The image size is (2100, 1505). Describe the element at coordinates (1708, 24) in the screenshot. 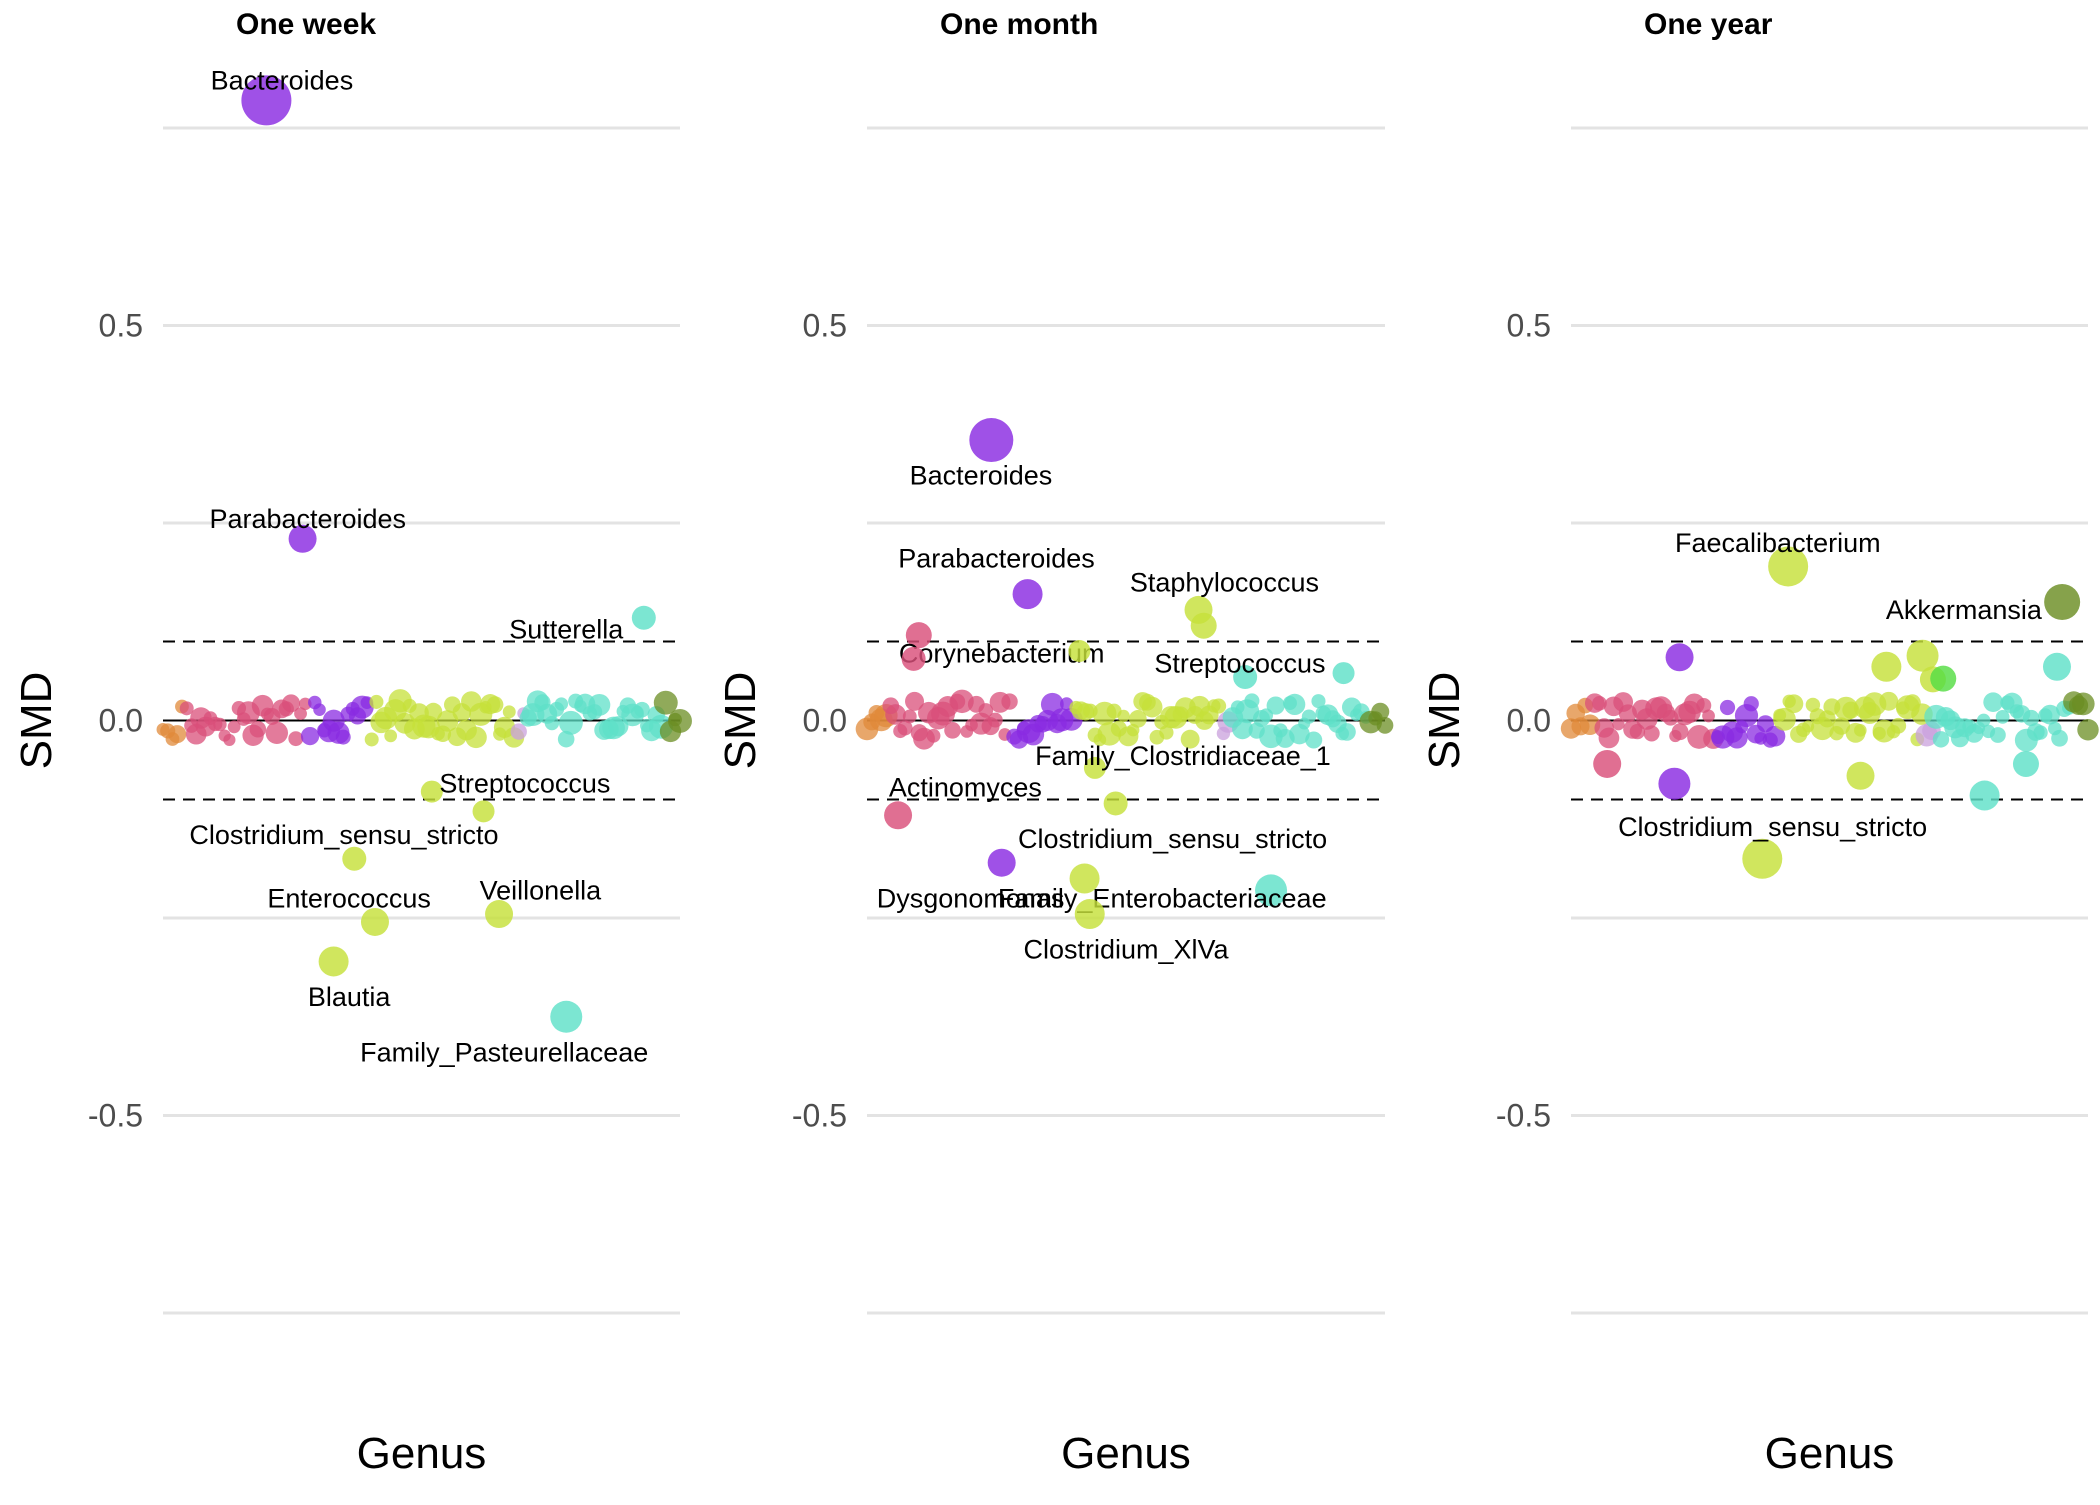

I see `panel-title: One year` at that location.